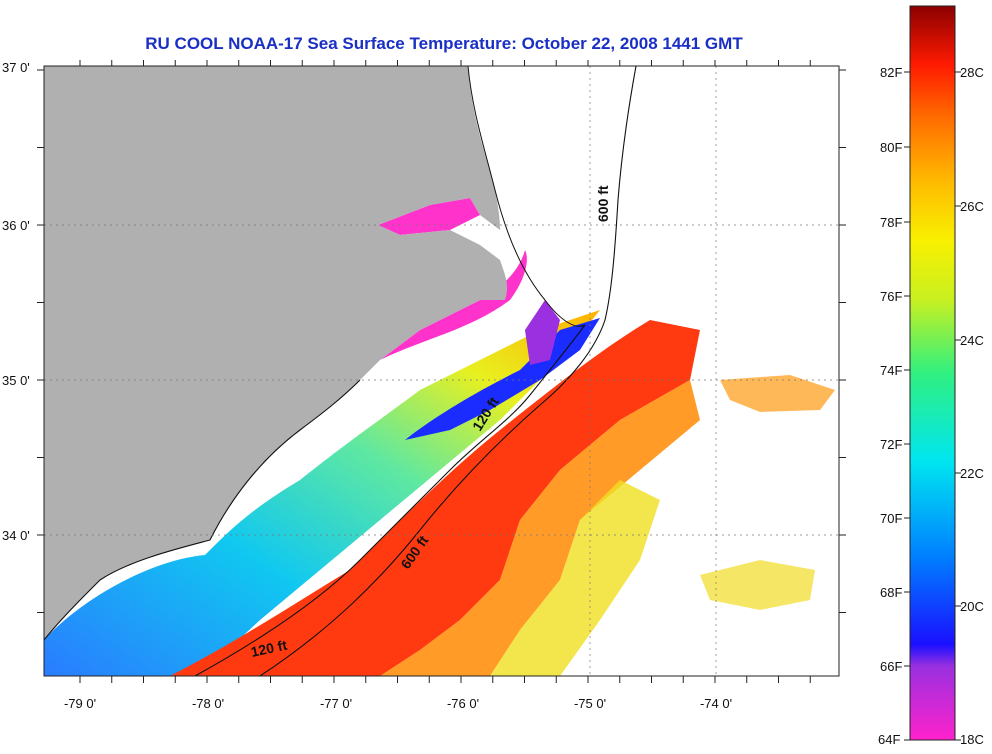  I want to click on colorbar-c-label: 26C, so click(972, 206).